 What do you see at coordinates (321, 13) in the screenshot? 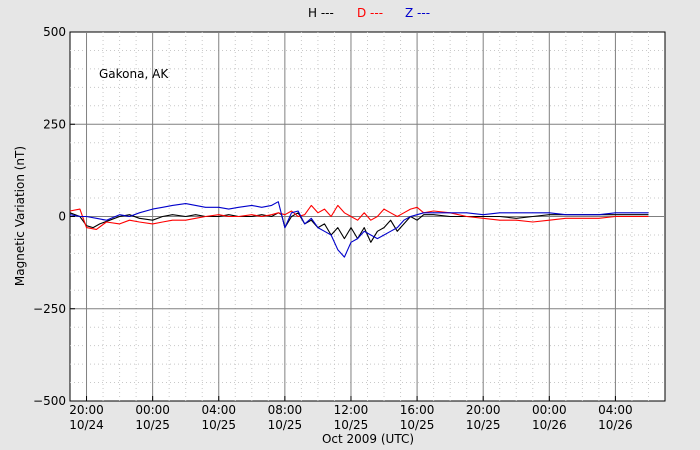
I see `legend-h: H ---` at bounding box center [321, 13].